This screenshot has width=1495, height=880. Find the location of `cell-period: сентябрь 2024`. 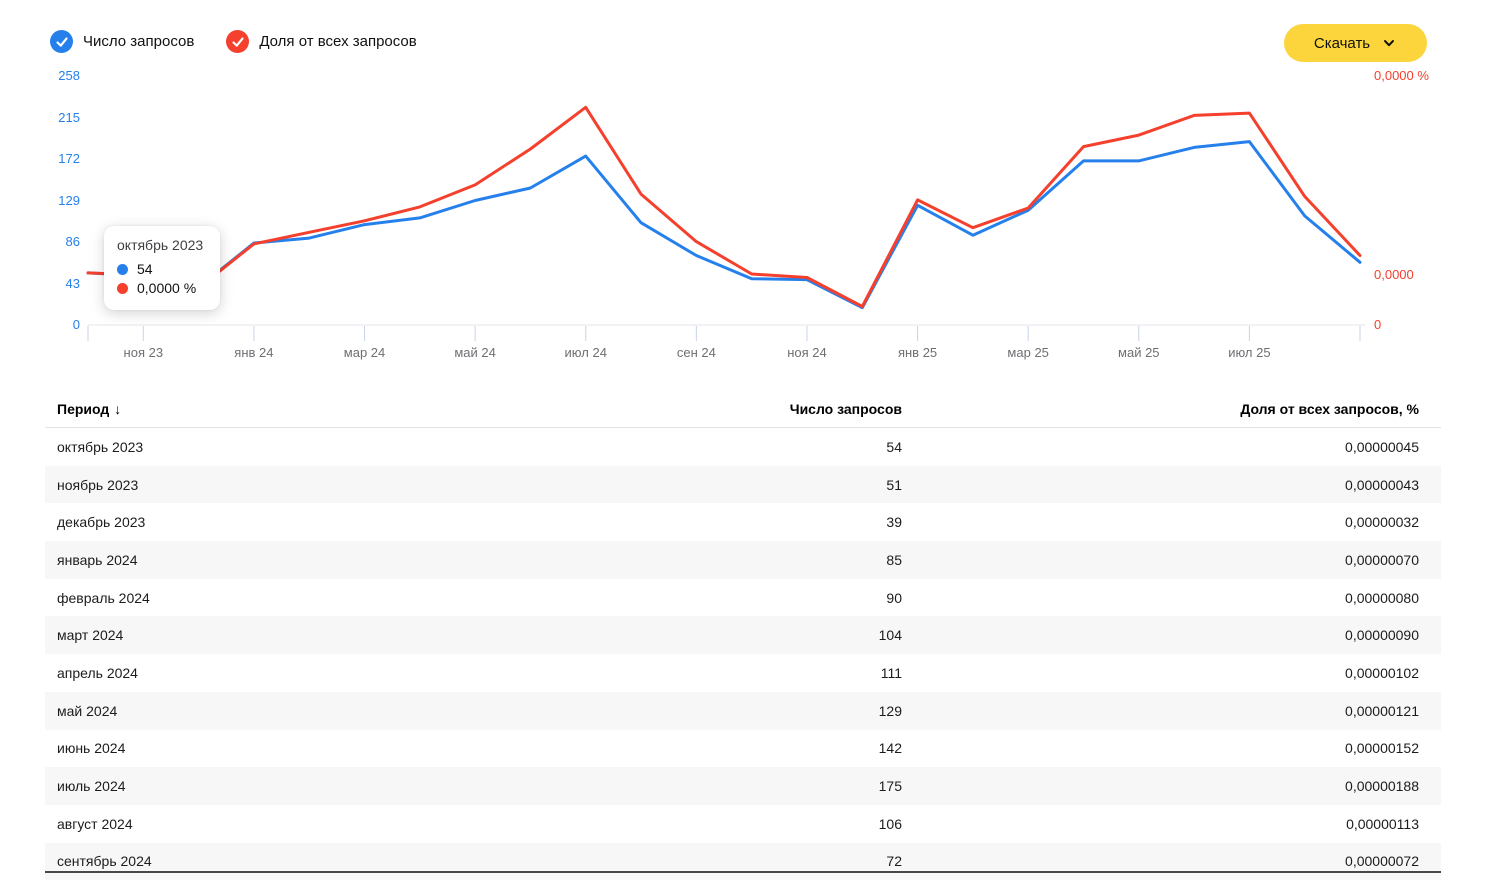

cell-period: сентябрь 2024 is located at coordinates (104, 861).